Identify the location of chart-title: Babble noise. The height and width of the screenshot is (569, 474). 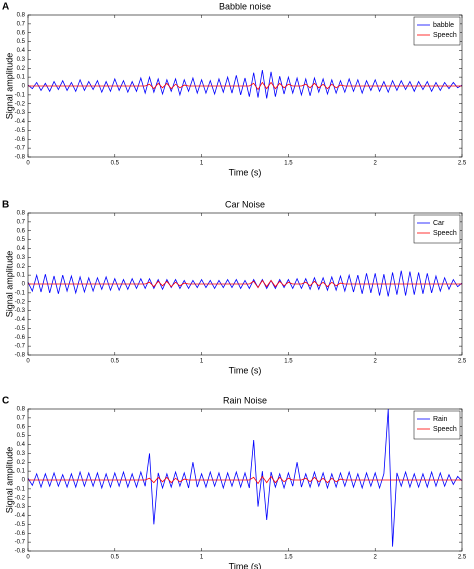
(245, 6).